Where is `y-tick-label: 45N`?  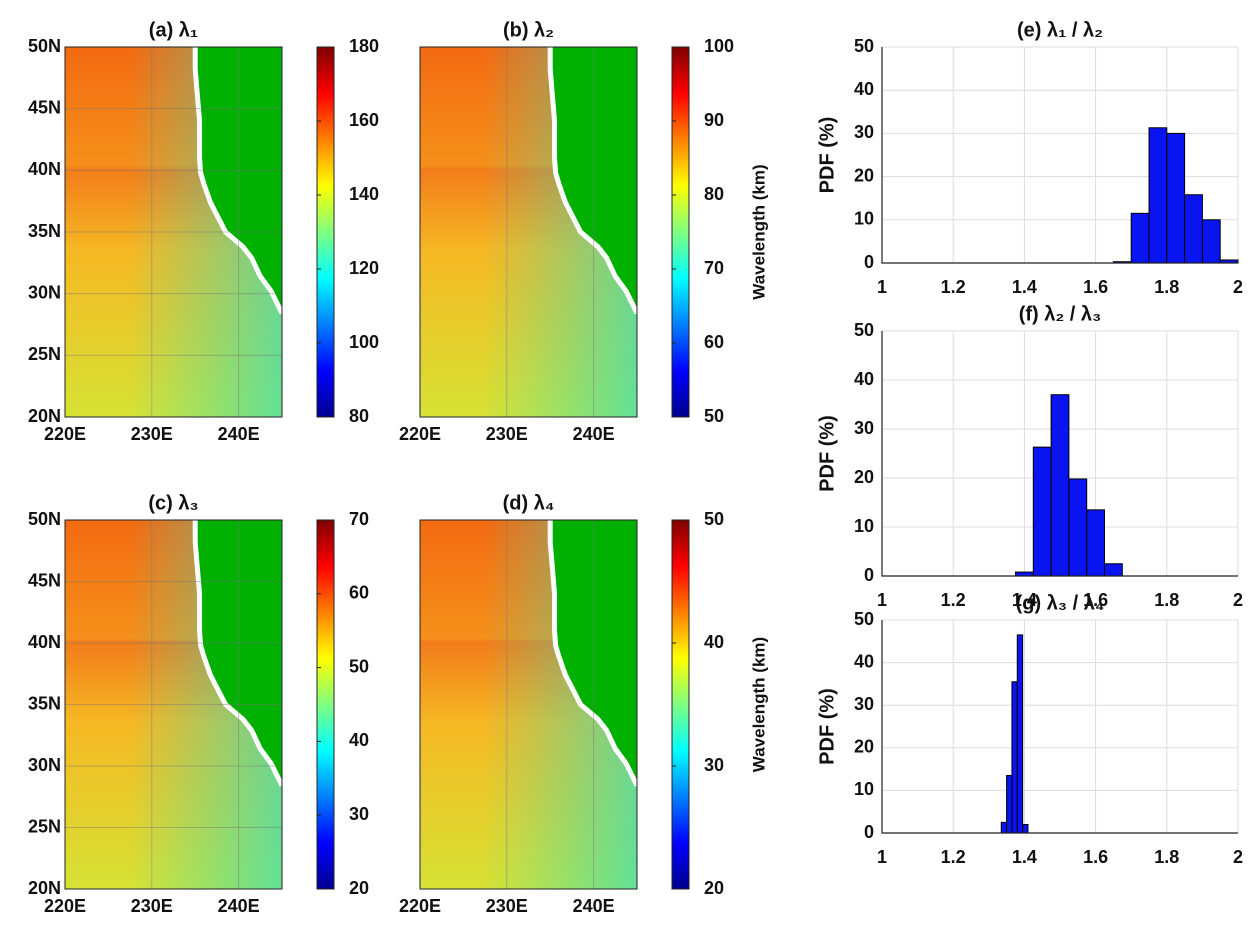
y-tick-label: 45N is located at coordinates (44, 107).